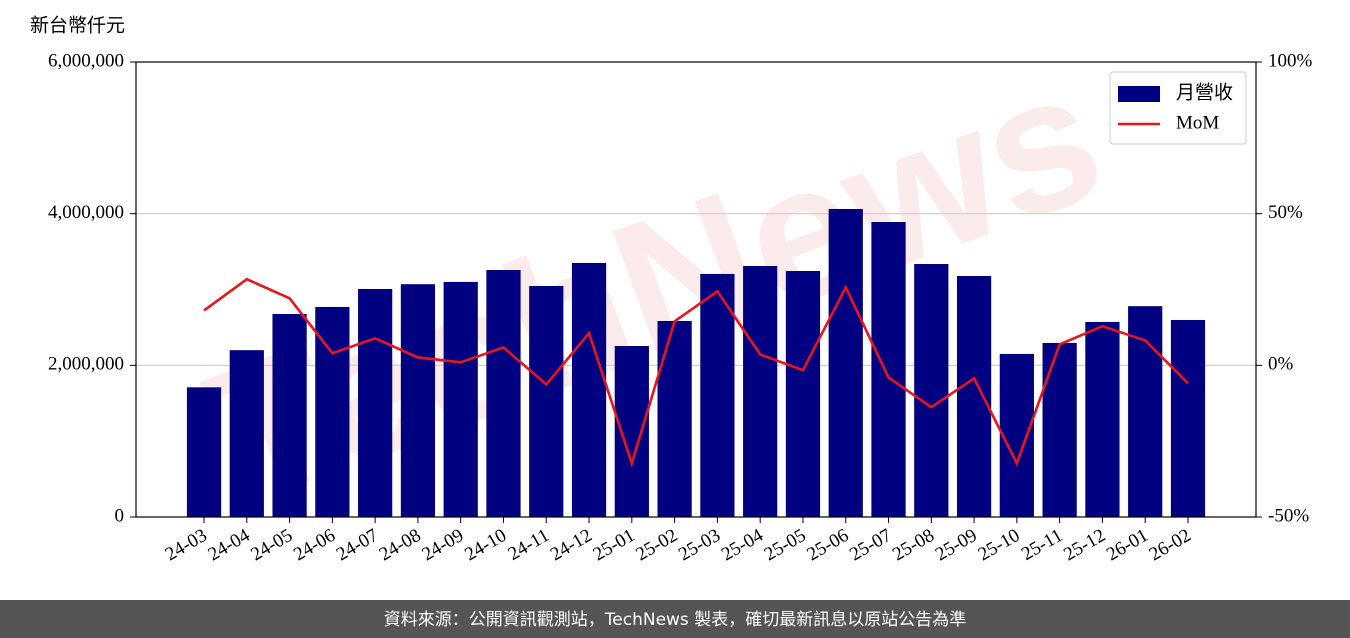 The width and height of the screenshot is (1350, 638). I want to click on x-tick-label: 25-10, so click(999, 545).